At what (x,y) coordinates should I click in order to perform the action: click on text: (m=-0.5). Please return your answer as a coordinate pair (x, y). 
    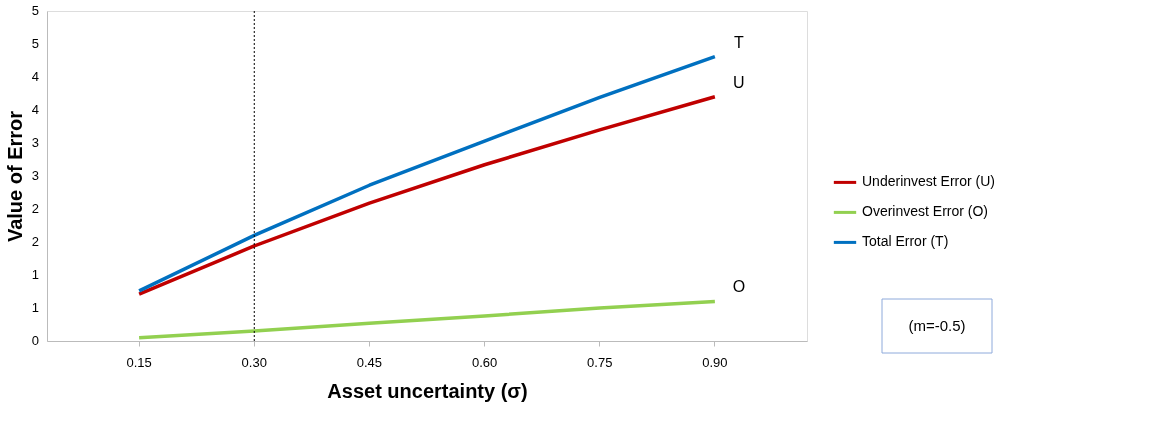
    Looking at the image, I should click on (937, 325).